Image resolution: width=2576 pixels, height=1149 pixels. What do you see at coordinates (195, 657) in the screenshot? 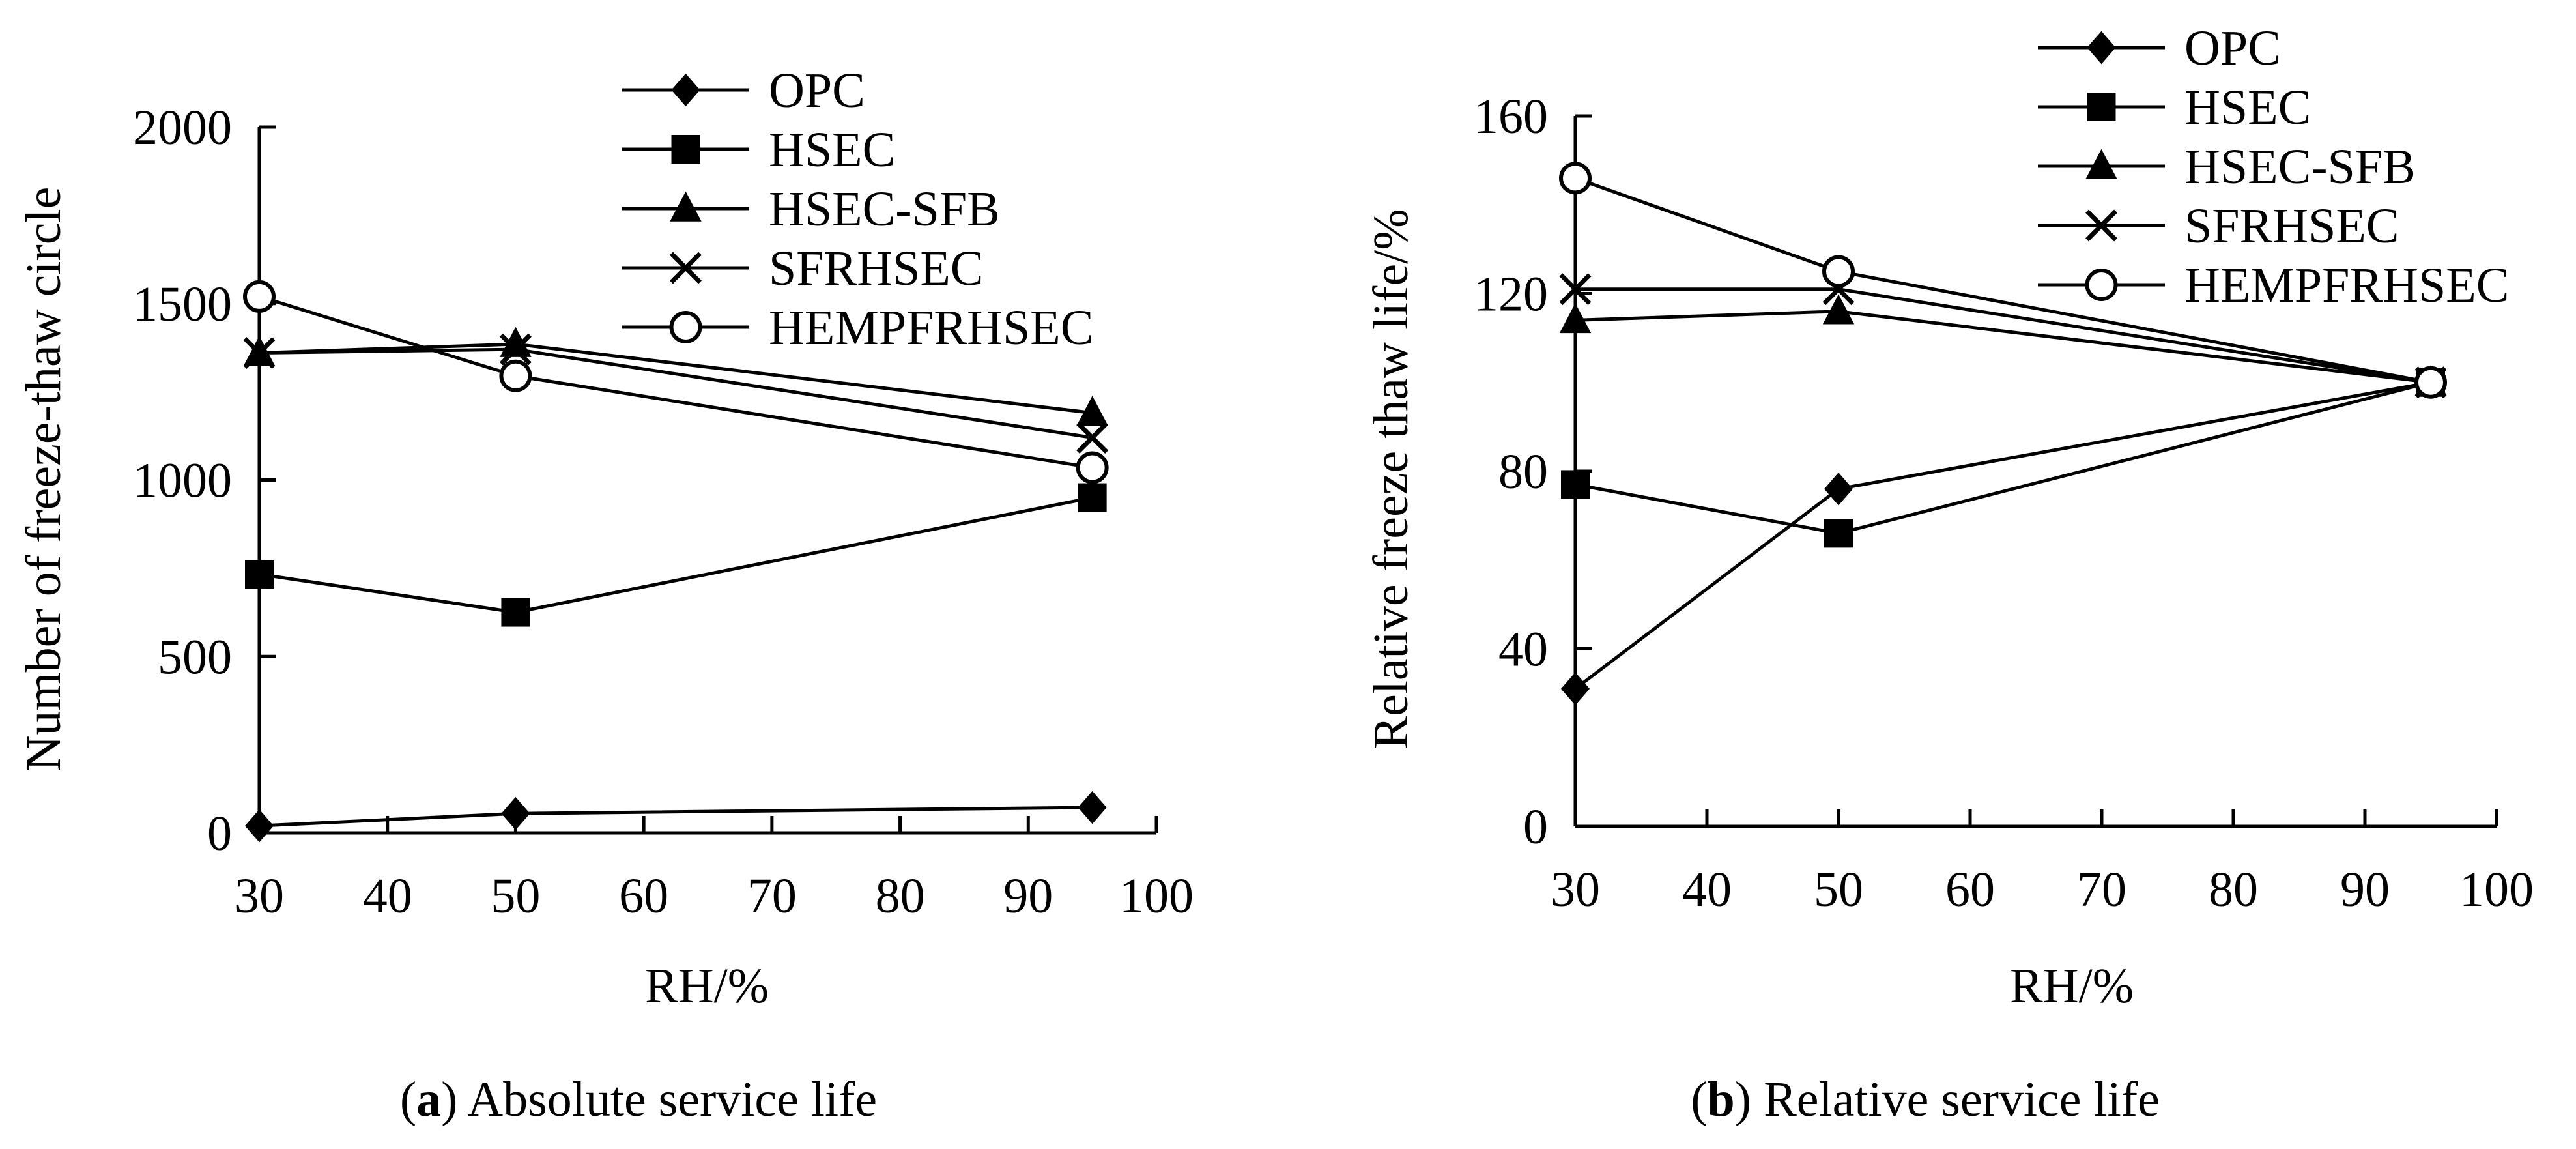
I see `y-tick-label: 500` at bounding box center [195, 657].